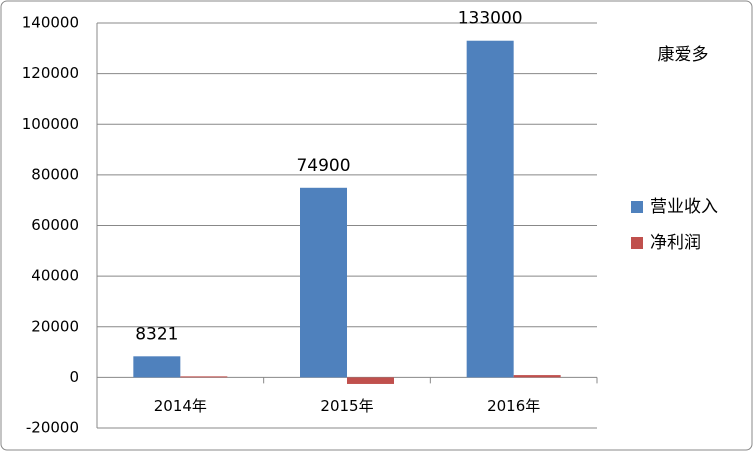 Image resolution: width=753 pixels, height=451 pixels. What do you see at coordinates (156, 334) in the screenshot?
I see `data-label: 8321` at bounding box center [156, 334].